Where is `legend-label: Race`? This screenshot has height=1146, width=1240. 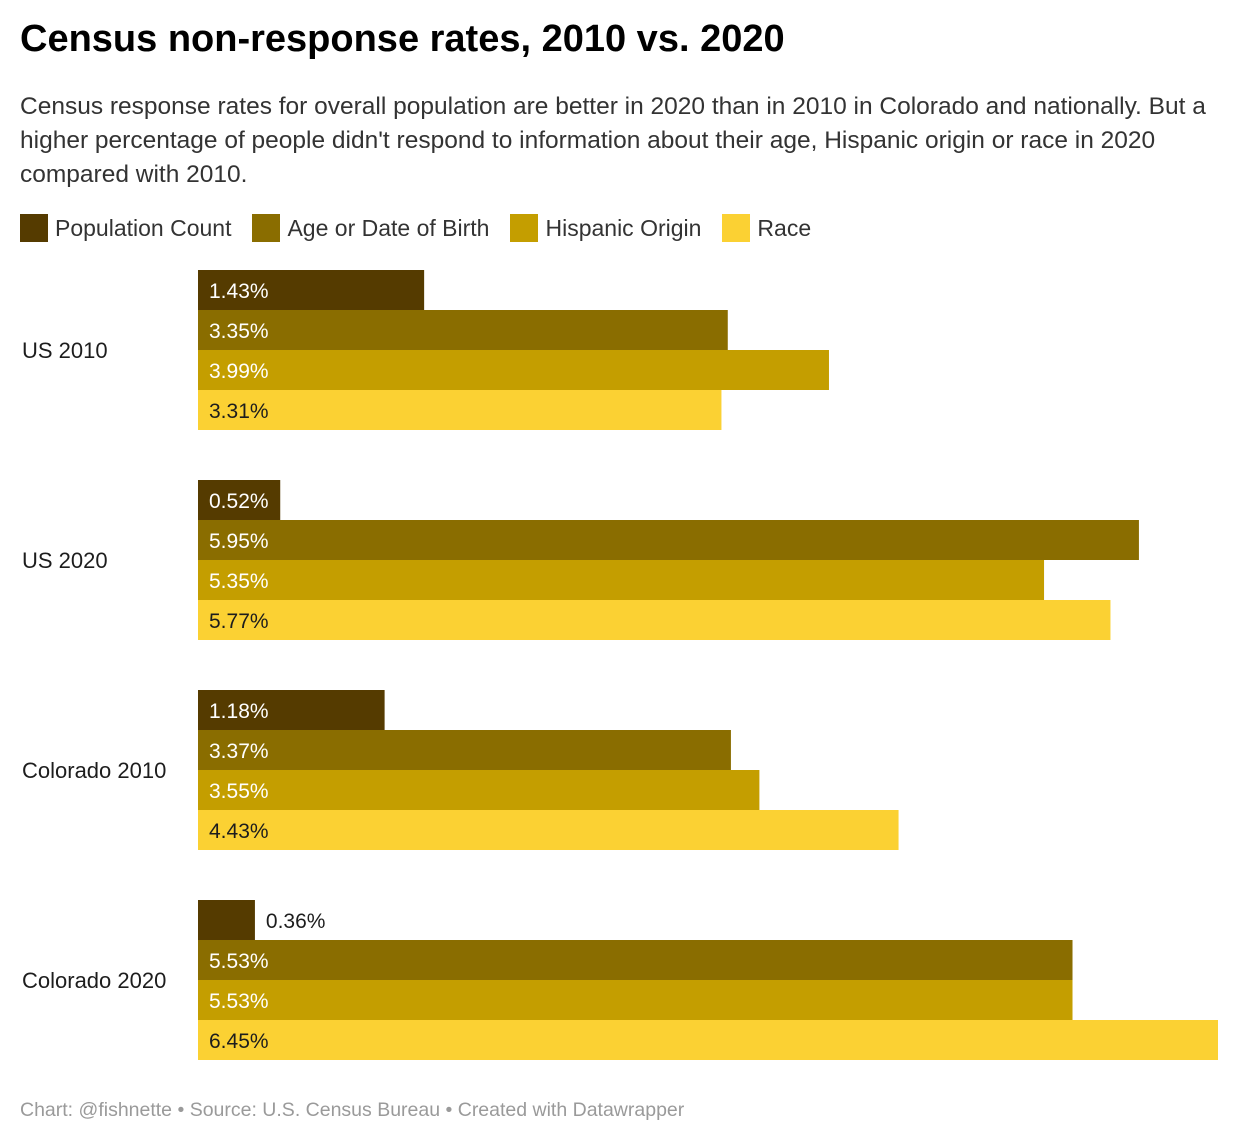 legend-label: Race is located at coordinates (784, 227).